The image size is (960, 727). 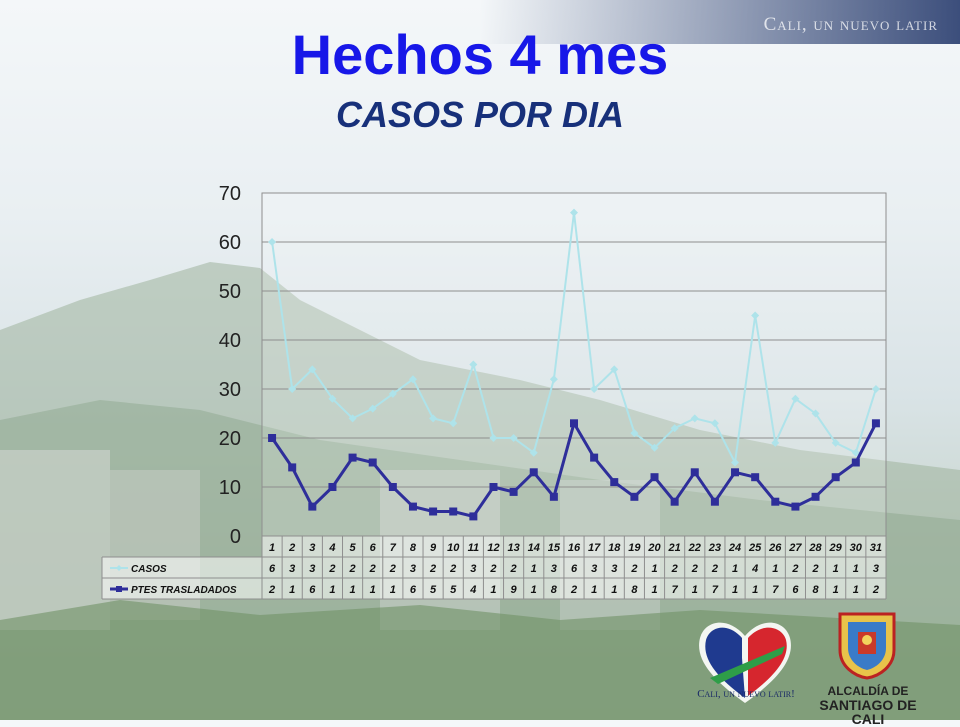 I want to click on x-tick-label: 26, so click(x=775, y=548).